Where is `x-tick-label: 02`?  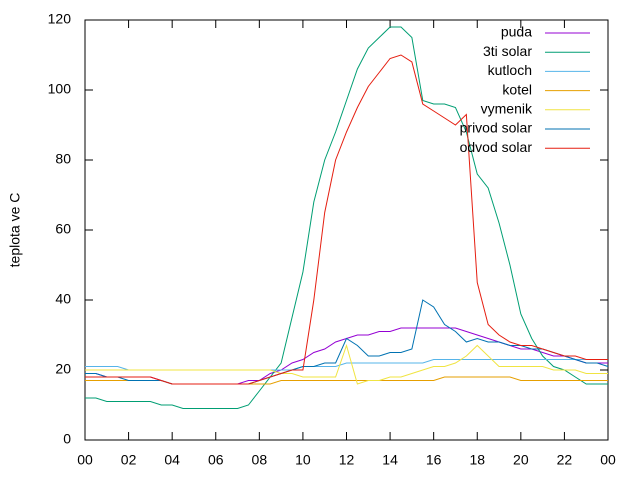 x-tick-label: 02 is located at coordinates (129, 460).